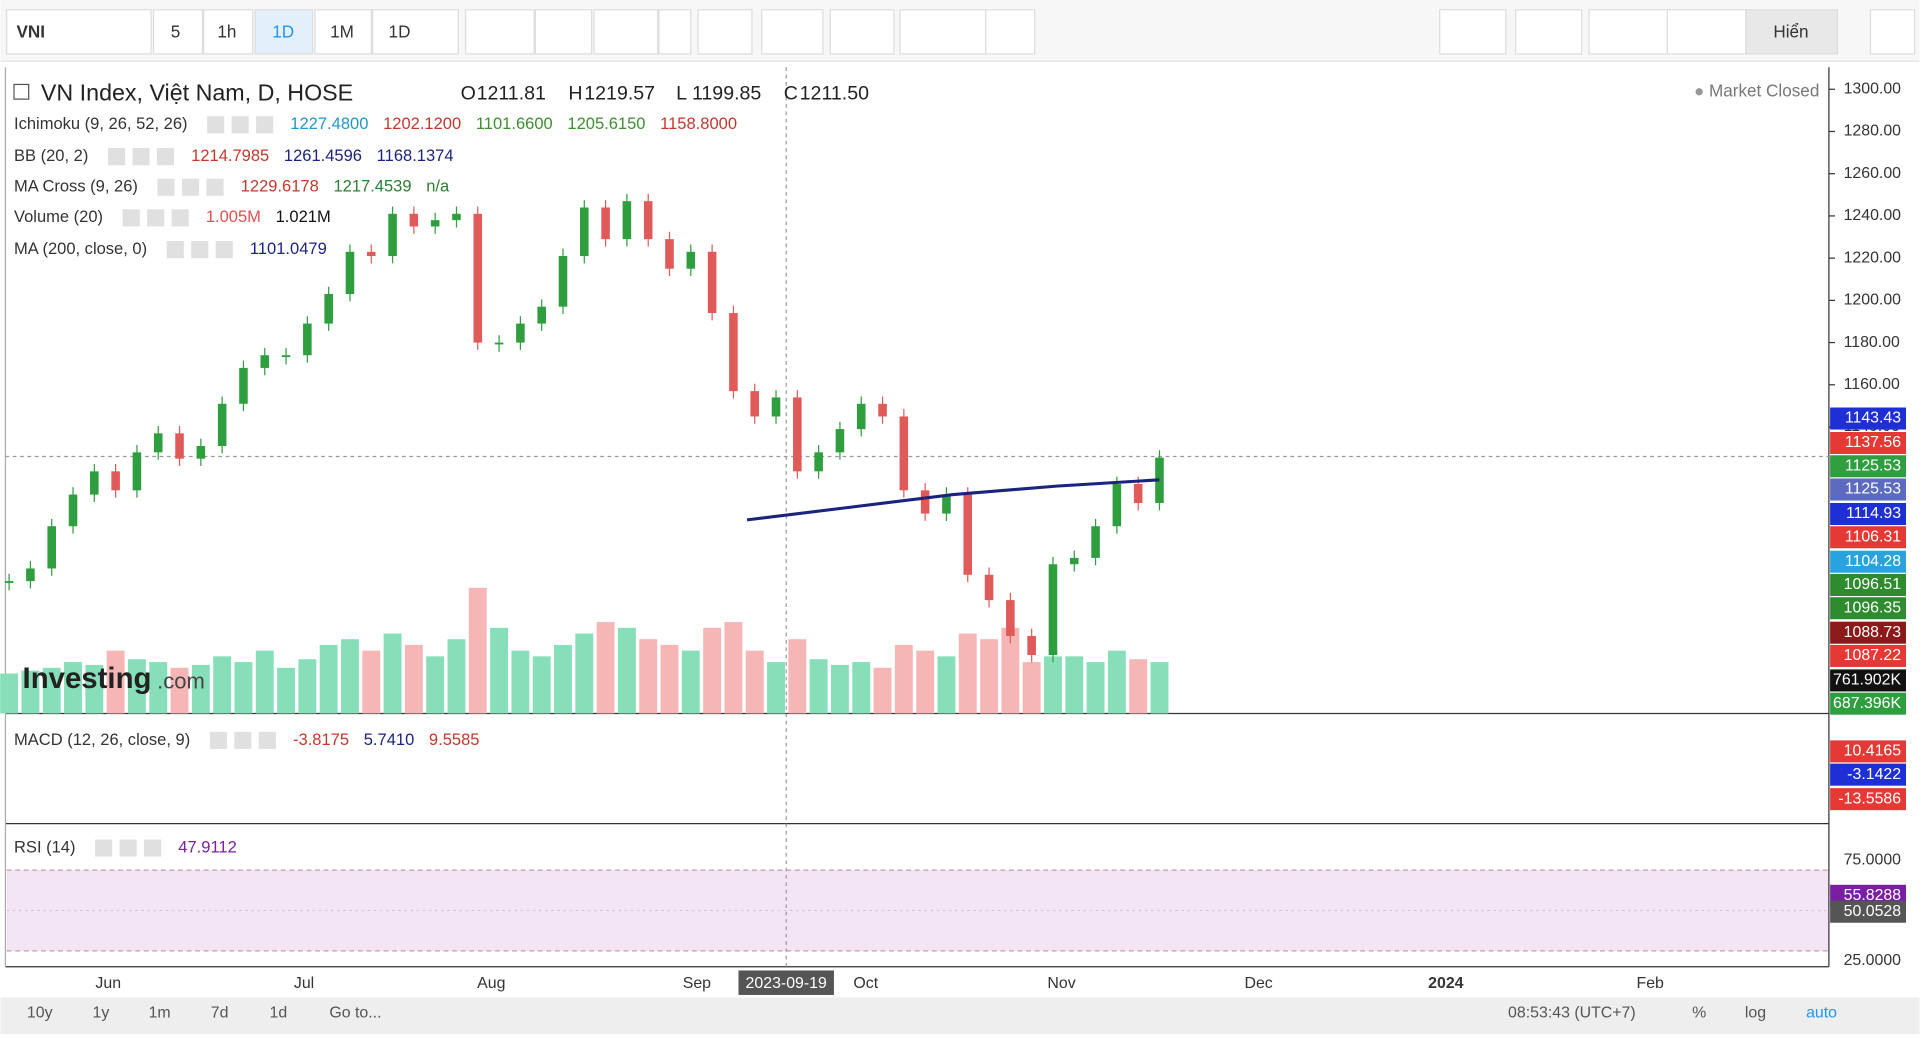 The height and width of the screenshot is (1039, 1920). What do you see at coordinates (1873, 561) in the screenshot?
I see `price-tag-label: 1104.28` at bounding box center [1873, 561].